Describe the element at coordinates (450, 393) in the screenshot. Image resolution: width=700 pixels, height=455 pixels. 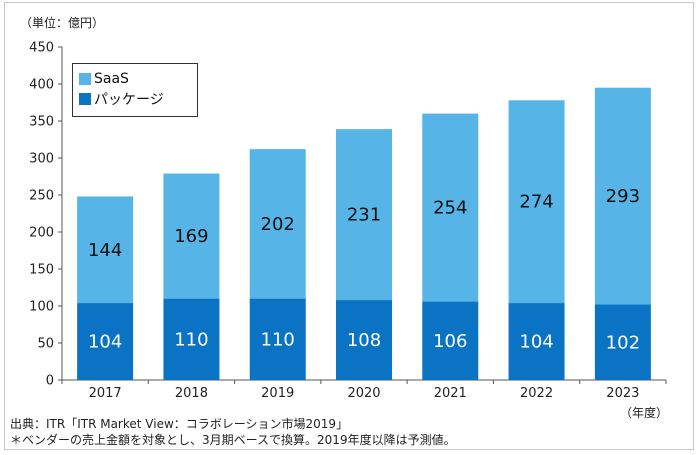
I see `x-tick-label: 2021` at that location.